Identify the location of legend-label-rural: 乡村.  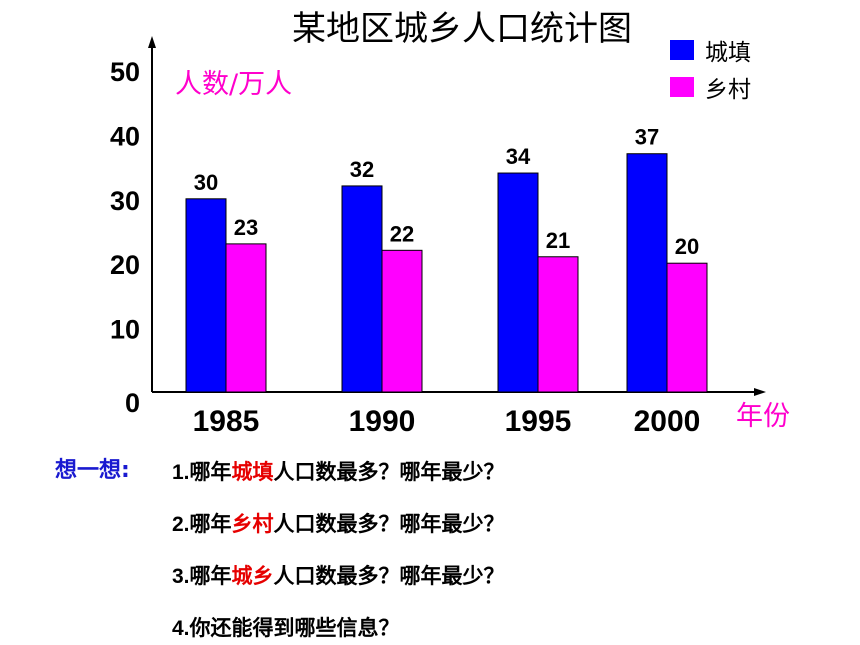
(728, 90).